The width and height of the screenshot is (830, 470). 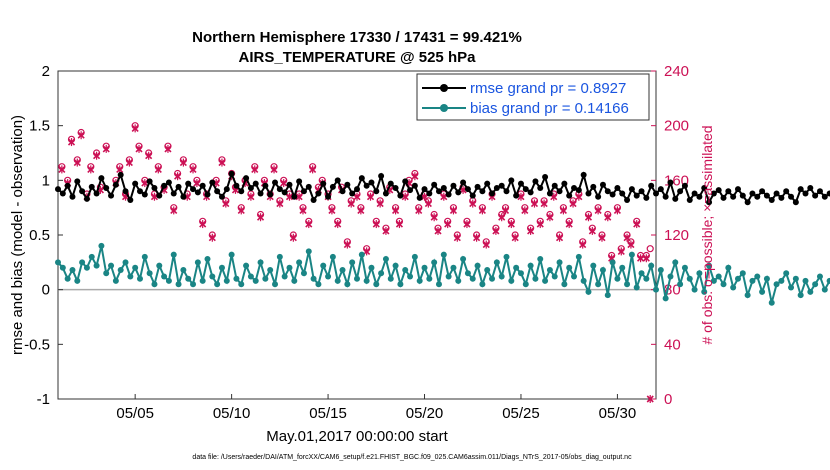 I want to click on left-y-tick-label: -1, so click(x=43, y=399).